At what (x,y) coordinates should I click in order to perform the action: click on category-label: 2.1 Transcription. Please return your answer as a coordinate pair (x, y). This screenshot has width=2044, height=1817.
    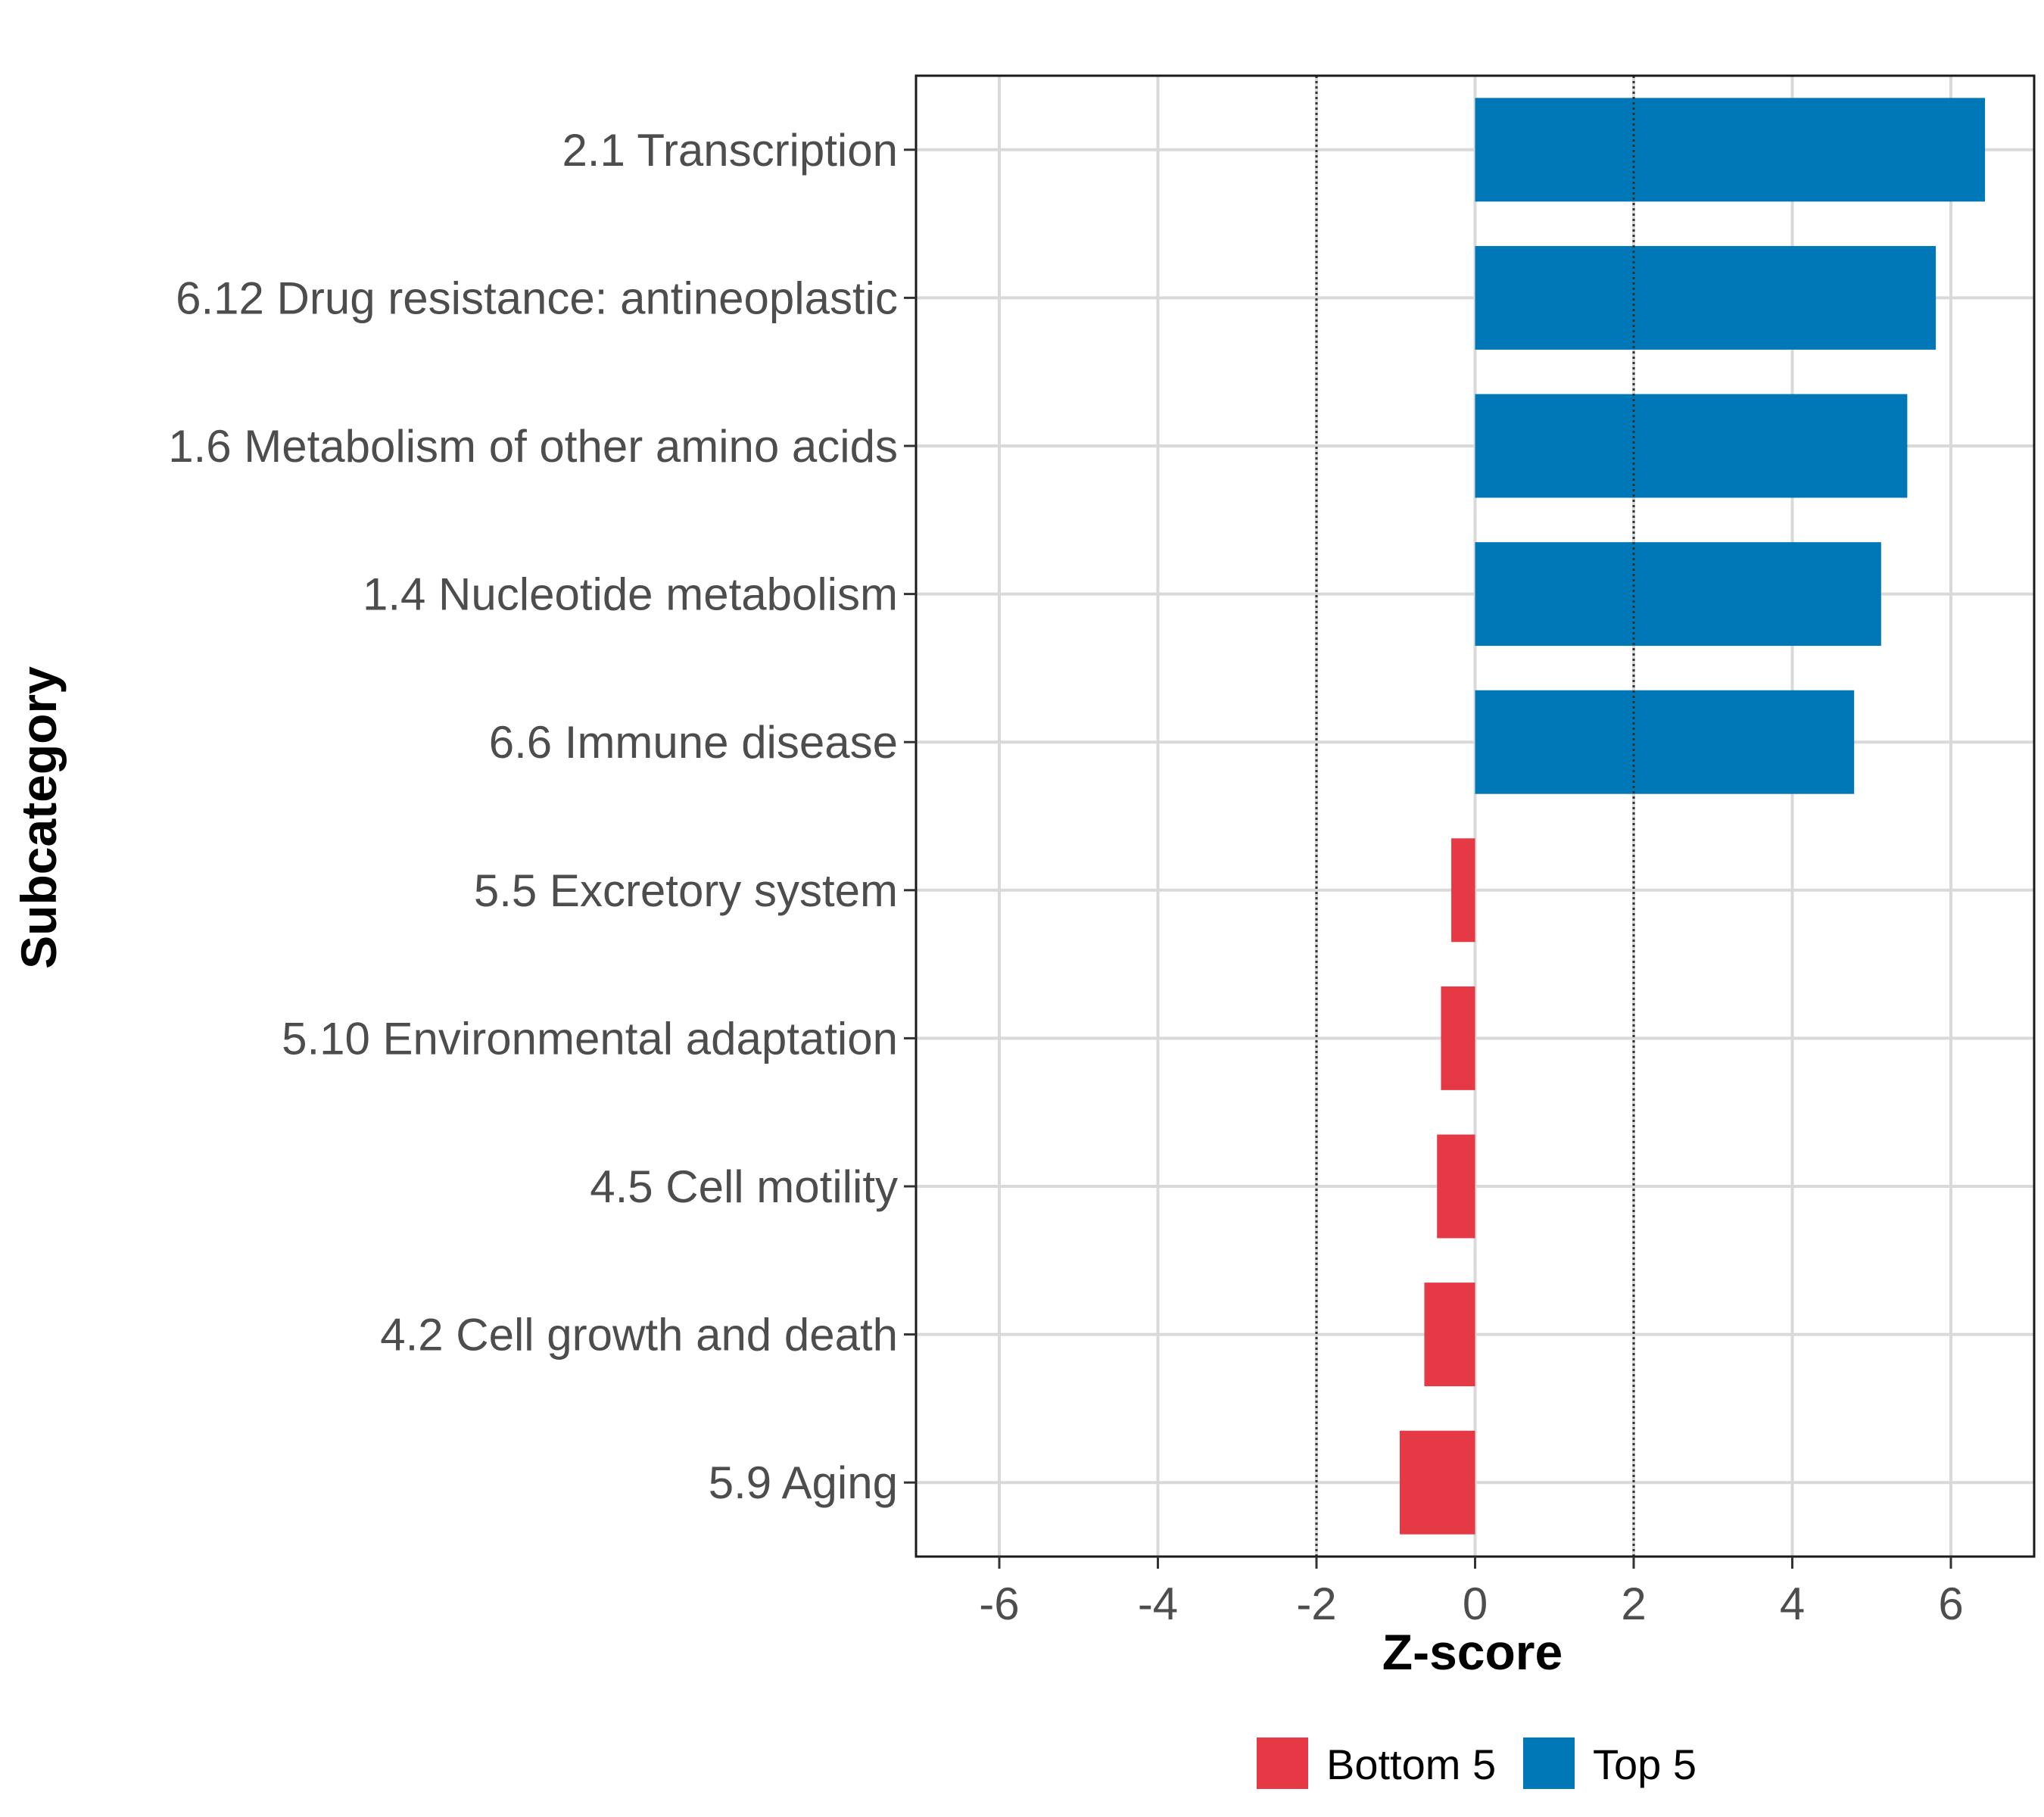
    Looking at the image, I should click on (730, 150).